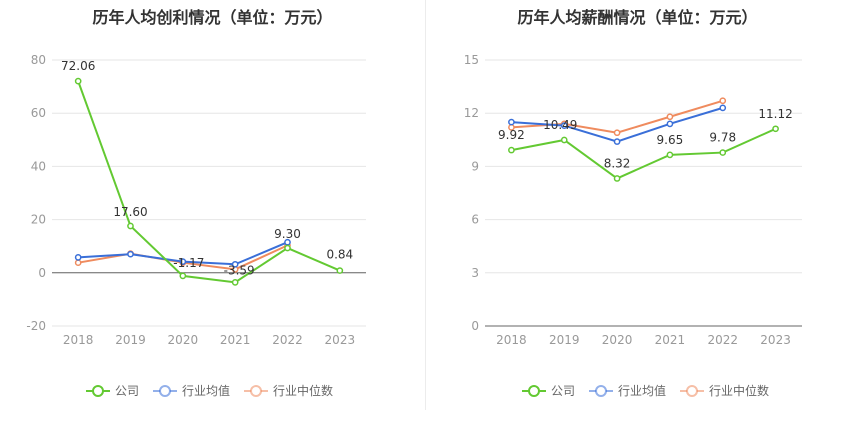  Describe the element at coordinates (339, 255) in the screenshot. I see `data-label: 0.84` at that location.